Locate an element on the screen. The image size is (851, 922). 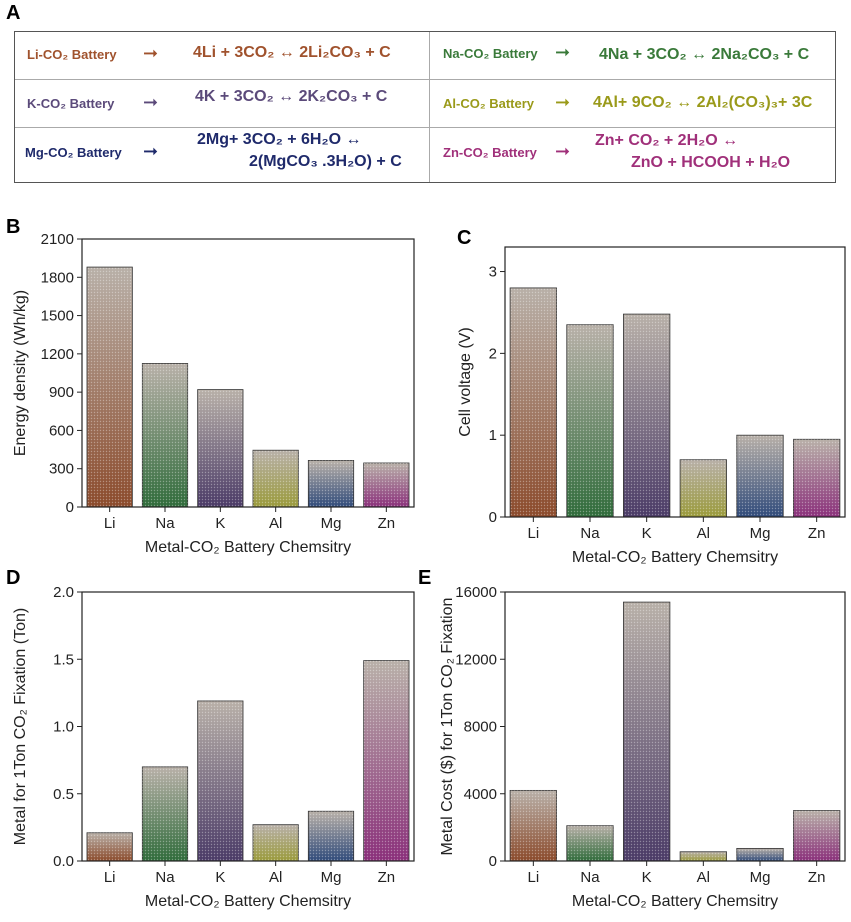
chart-b-ytick-label: 300 is located at coordinates (61, 469).